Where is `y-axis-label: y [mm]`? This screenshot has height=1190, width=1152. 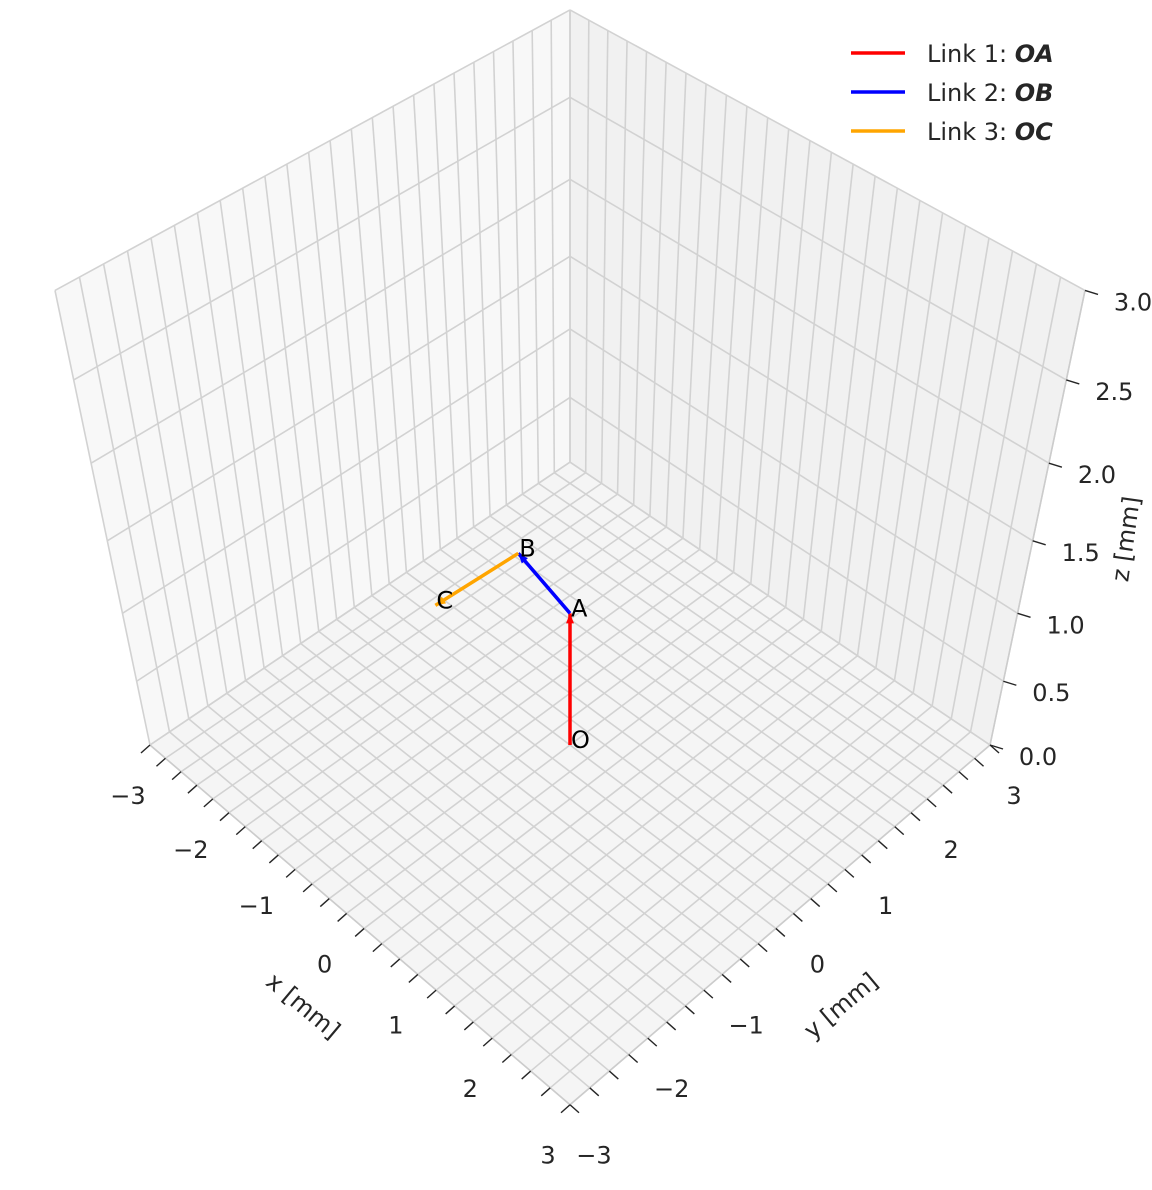
y-axis-label: y [mm] is located at coordinates (840, 1006).